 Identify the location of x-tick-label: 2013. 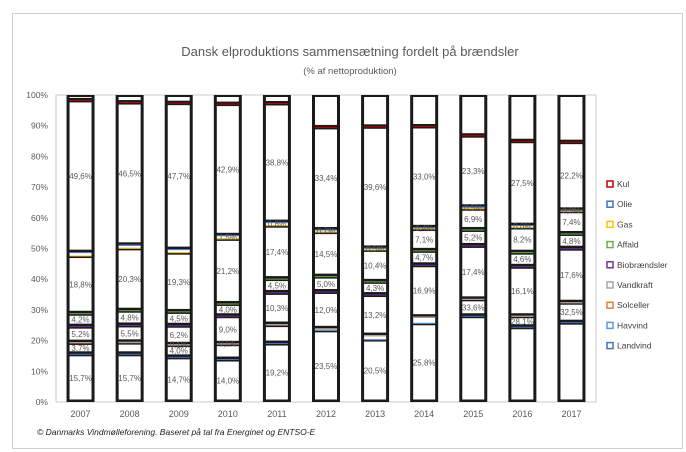
(375, 414).